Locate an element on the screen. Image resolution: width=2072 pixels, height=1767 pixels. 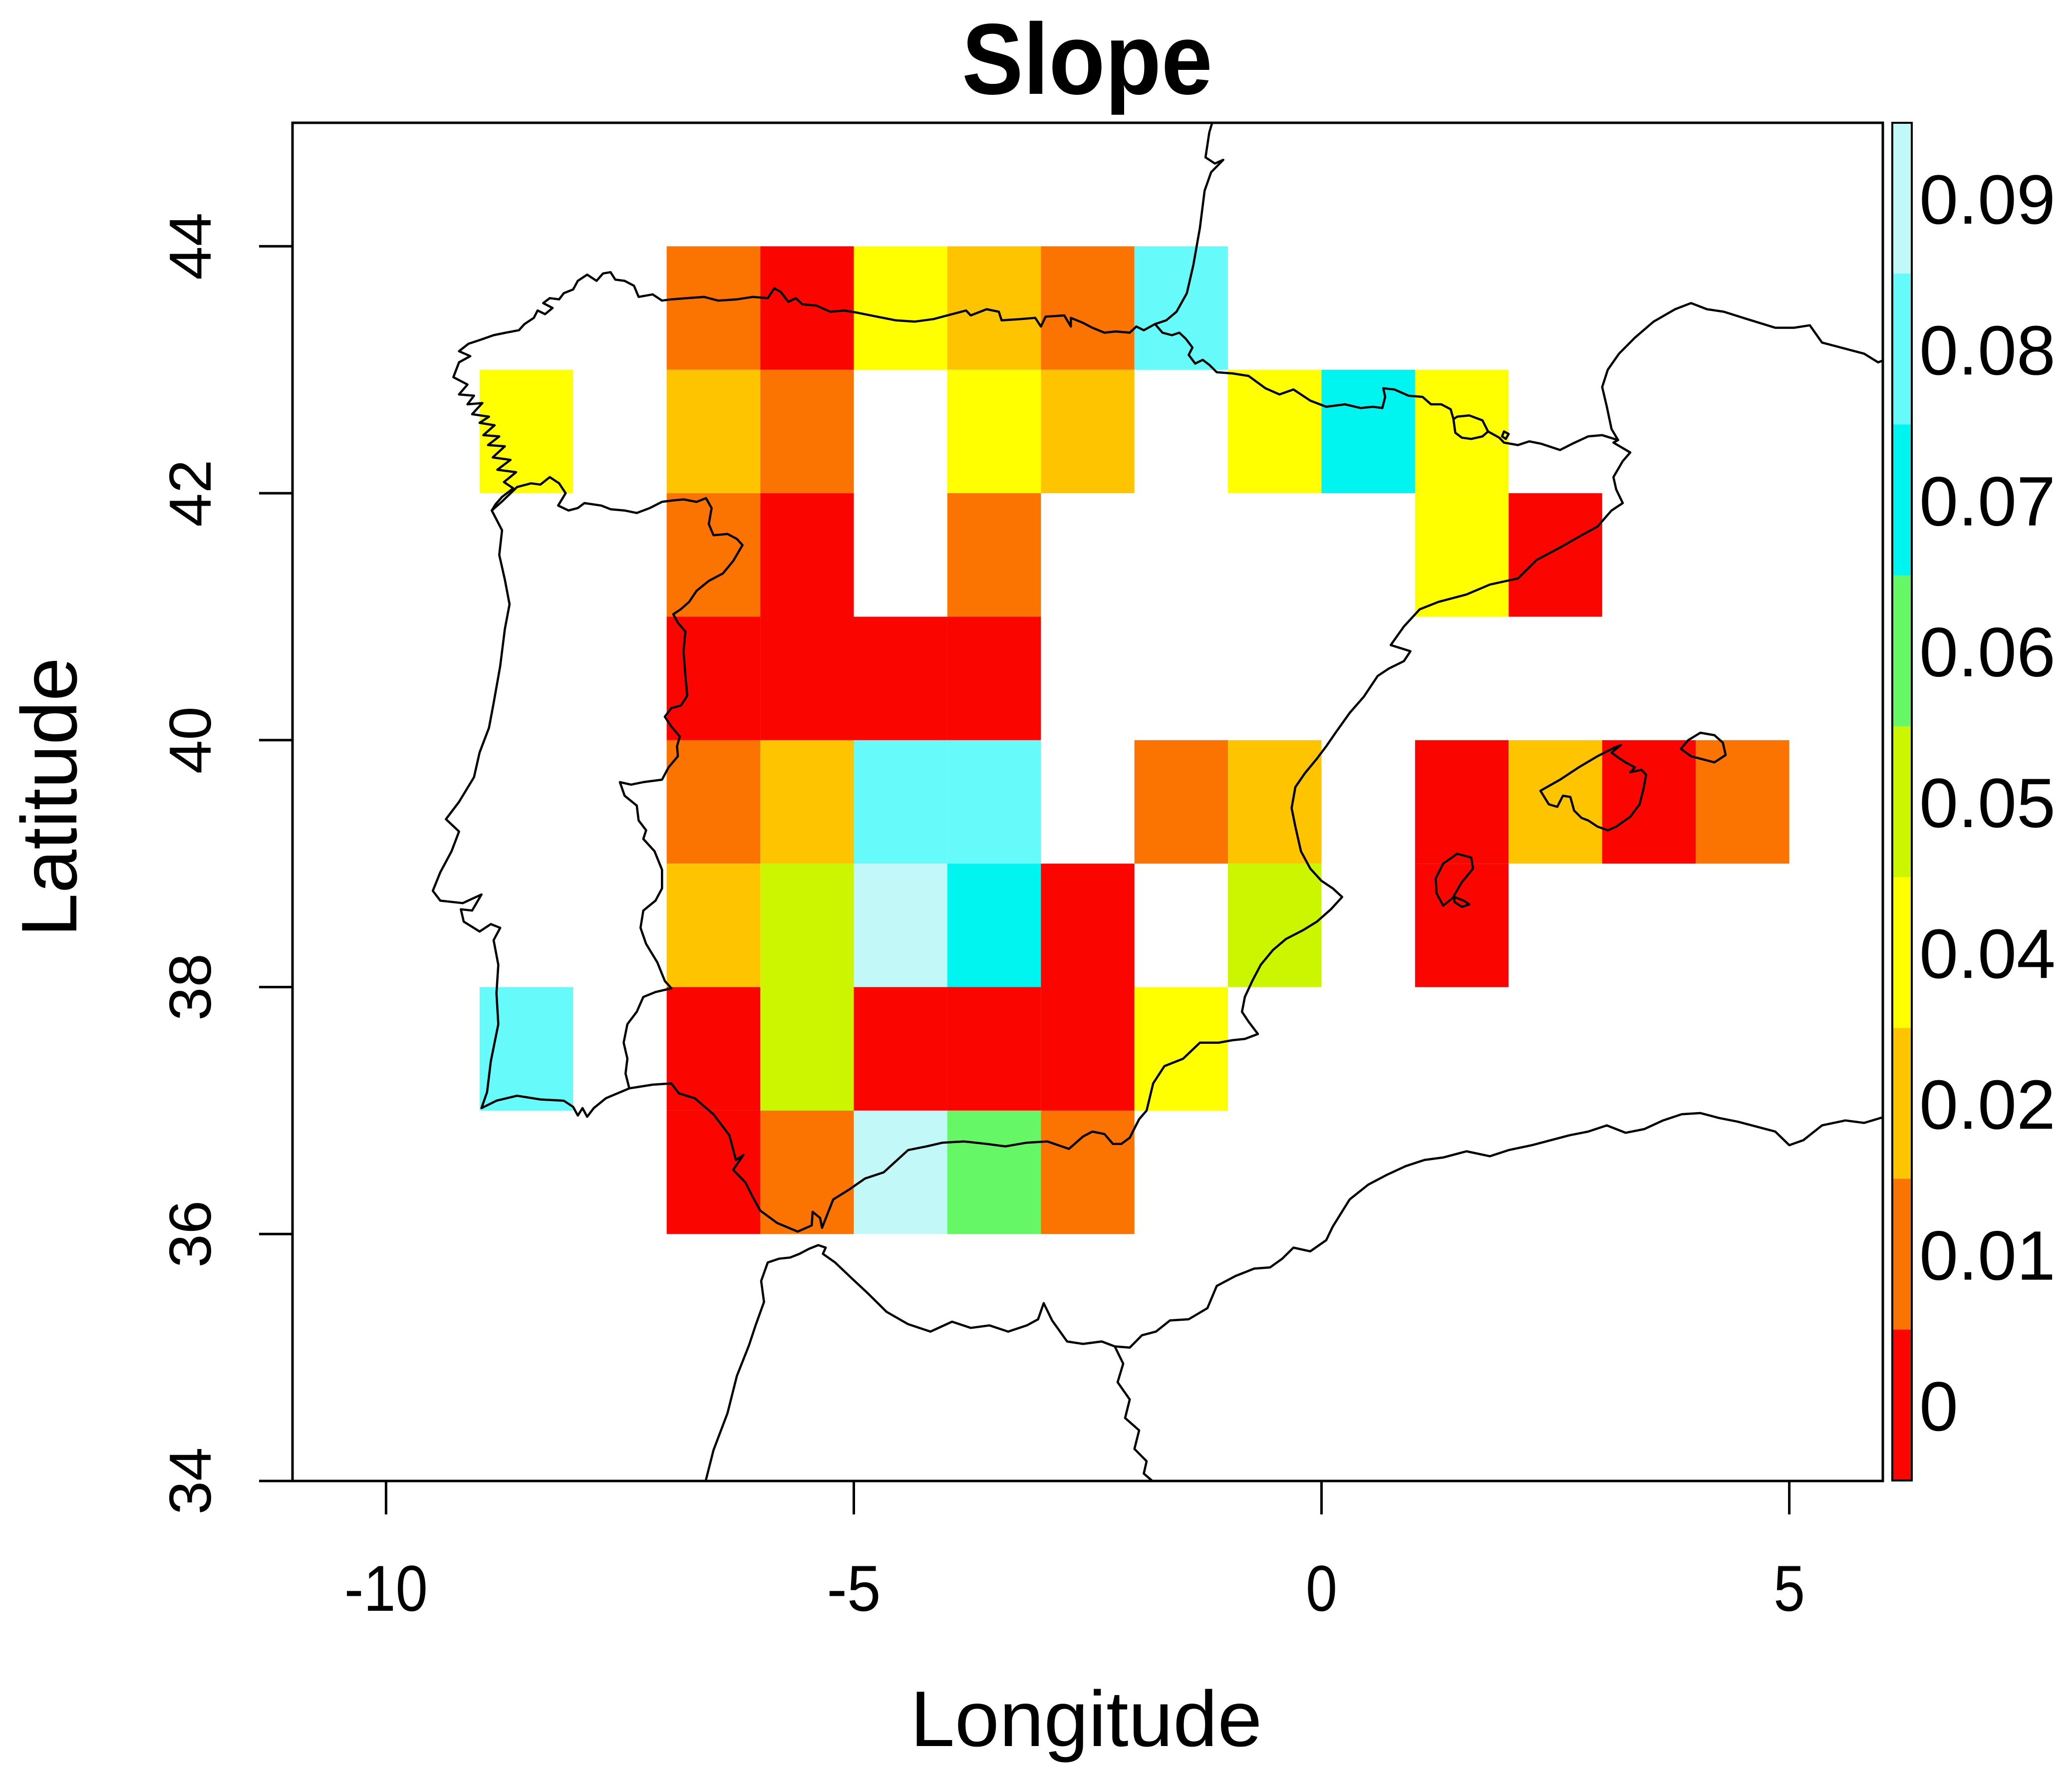
svg-text: 0.04 is located at coordinates (1987, 953).